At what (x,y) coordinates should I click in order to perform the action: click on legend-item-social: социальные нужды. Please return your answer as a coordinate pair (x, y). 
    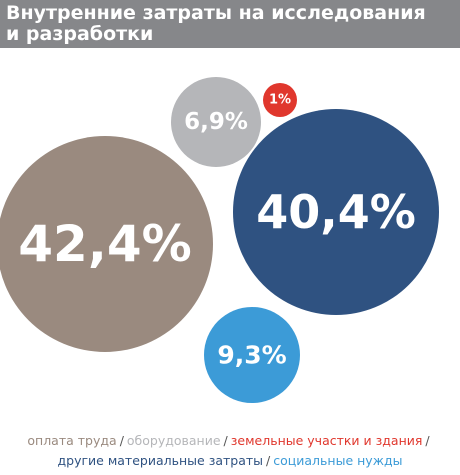
    Looking at the image, I should click on (338, 460).